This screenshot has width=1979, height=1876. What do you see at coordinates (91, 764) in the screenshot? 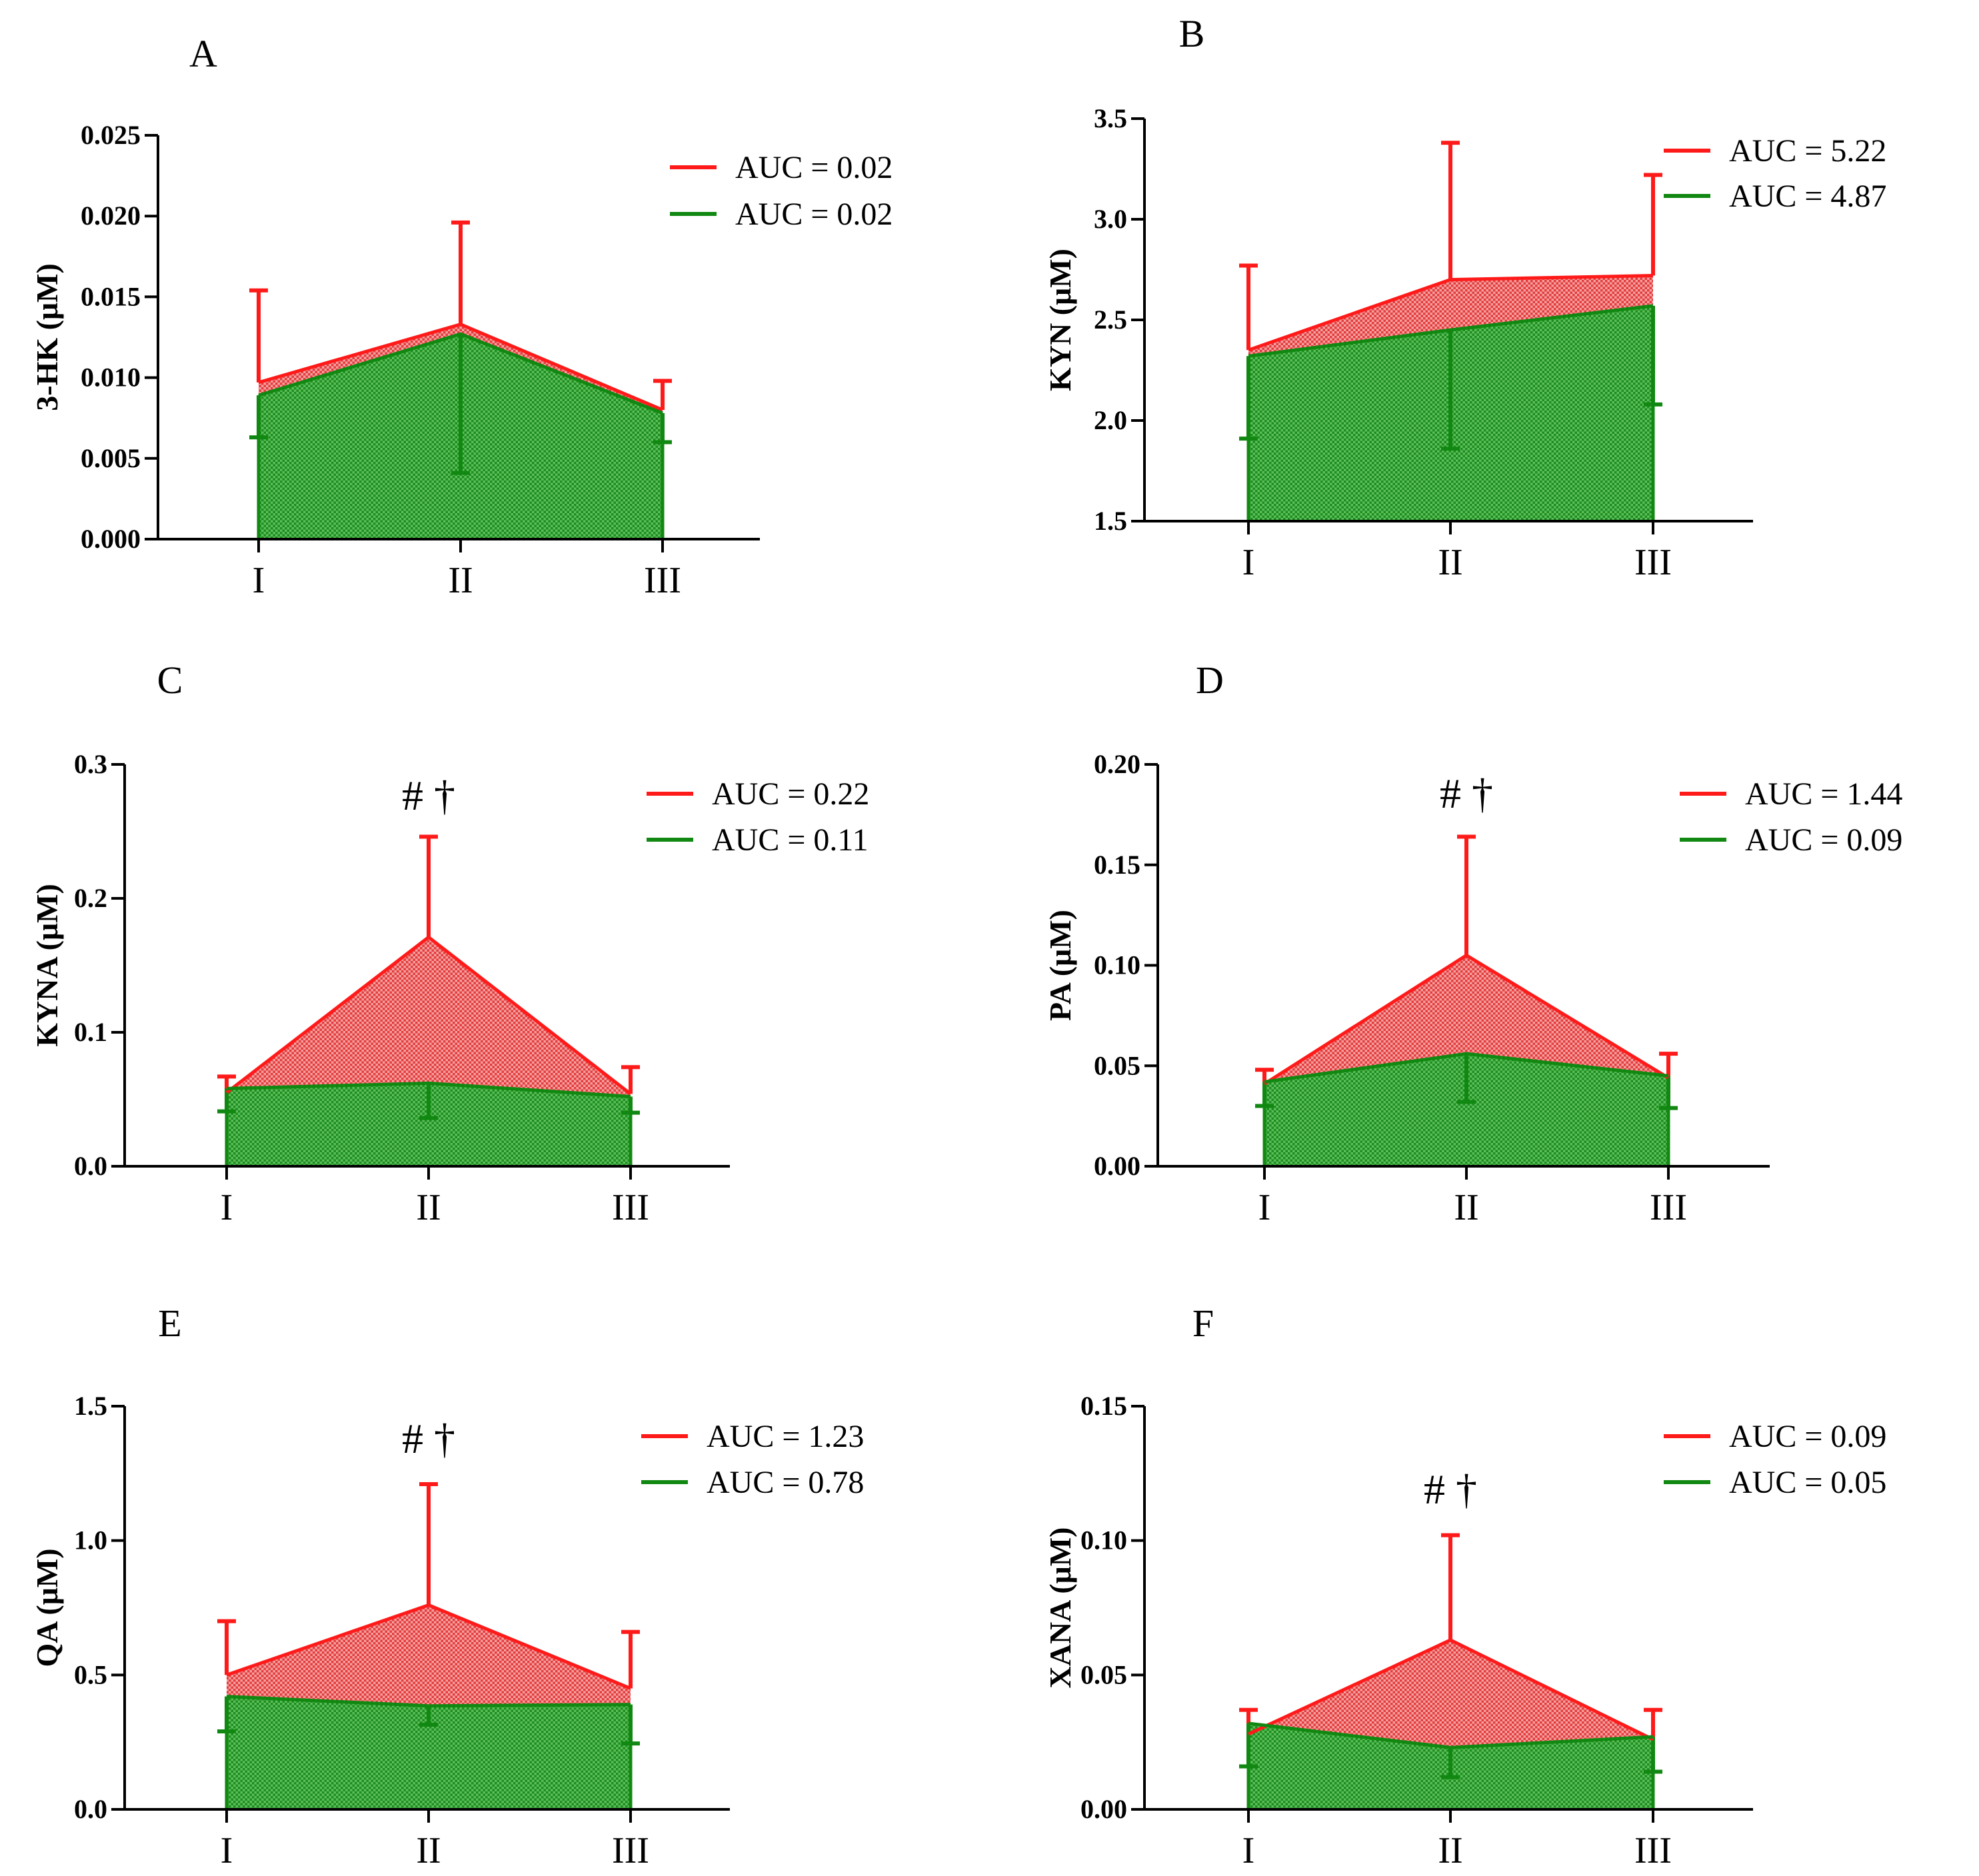
I see `y-tick-label: 0.3` at bounding box center [91, 764].